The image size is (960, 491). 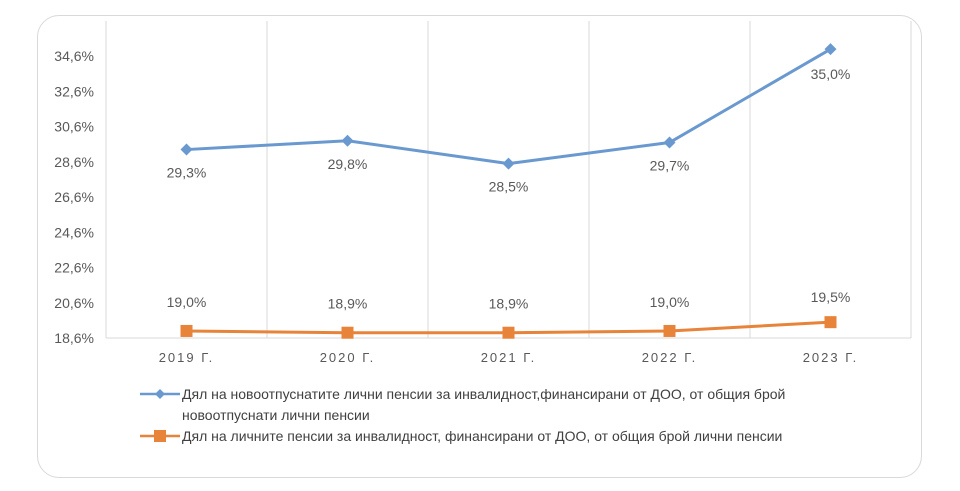 What do you see at coordinates (74, 338) in the screenshot?
I see `y-tick-label: 18,6%` at bounding box center [74, 338].